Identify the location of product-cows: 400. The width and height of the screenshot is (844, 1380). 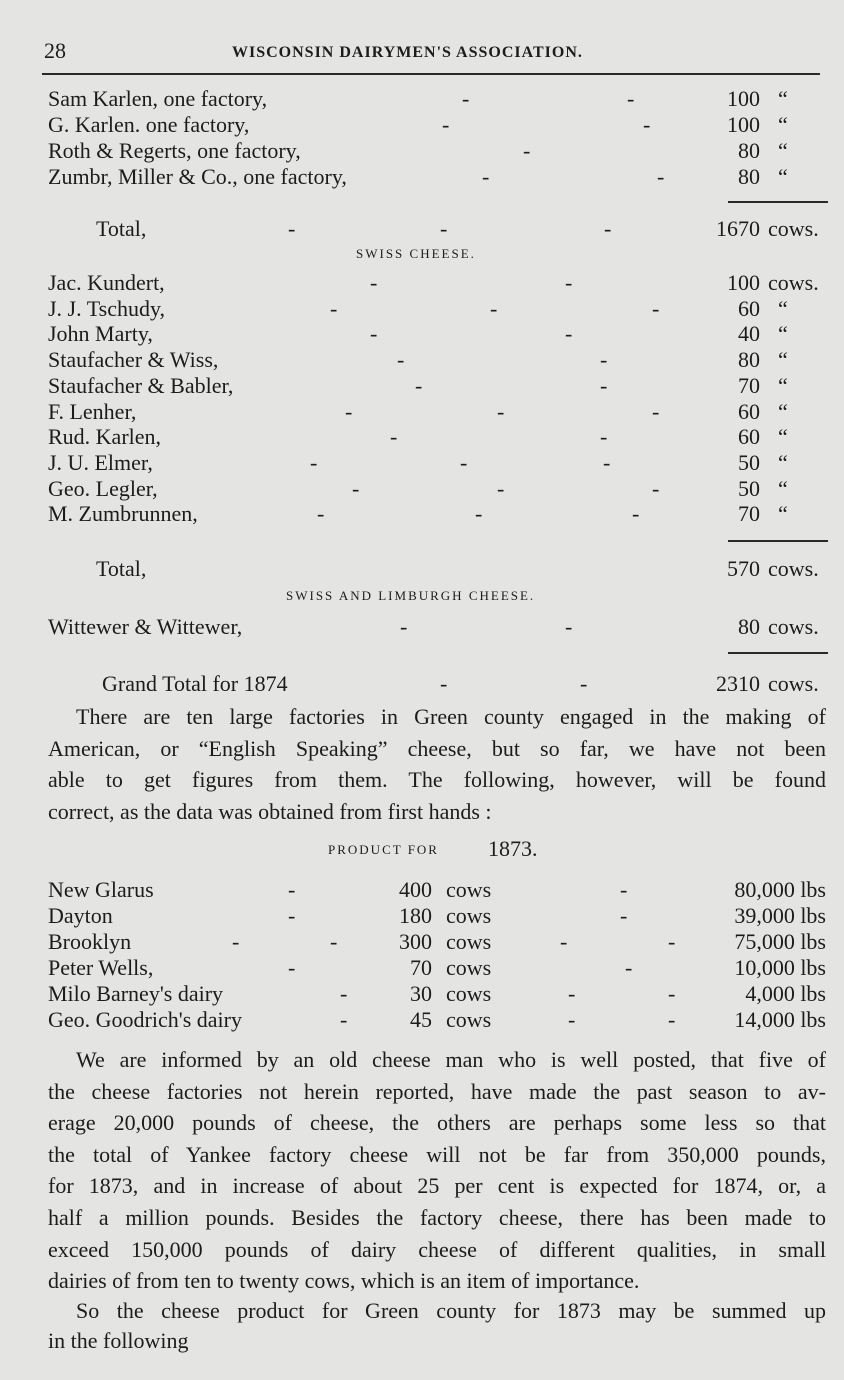
(415, 889).